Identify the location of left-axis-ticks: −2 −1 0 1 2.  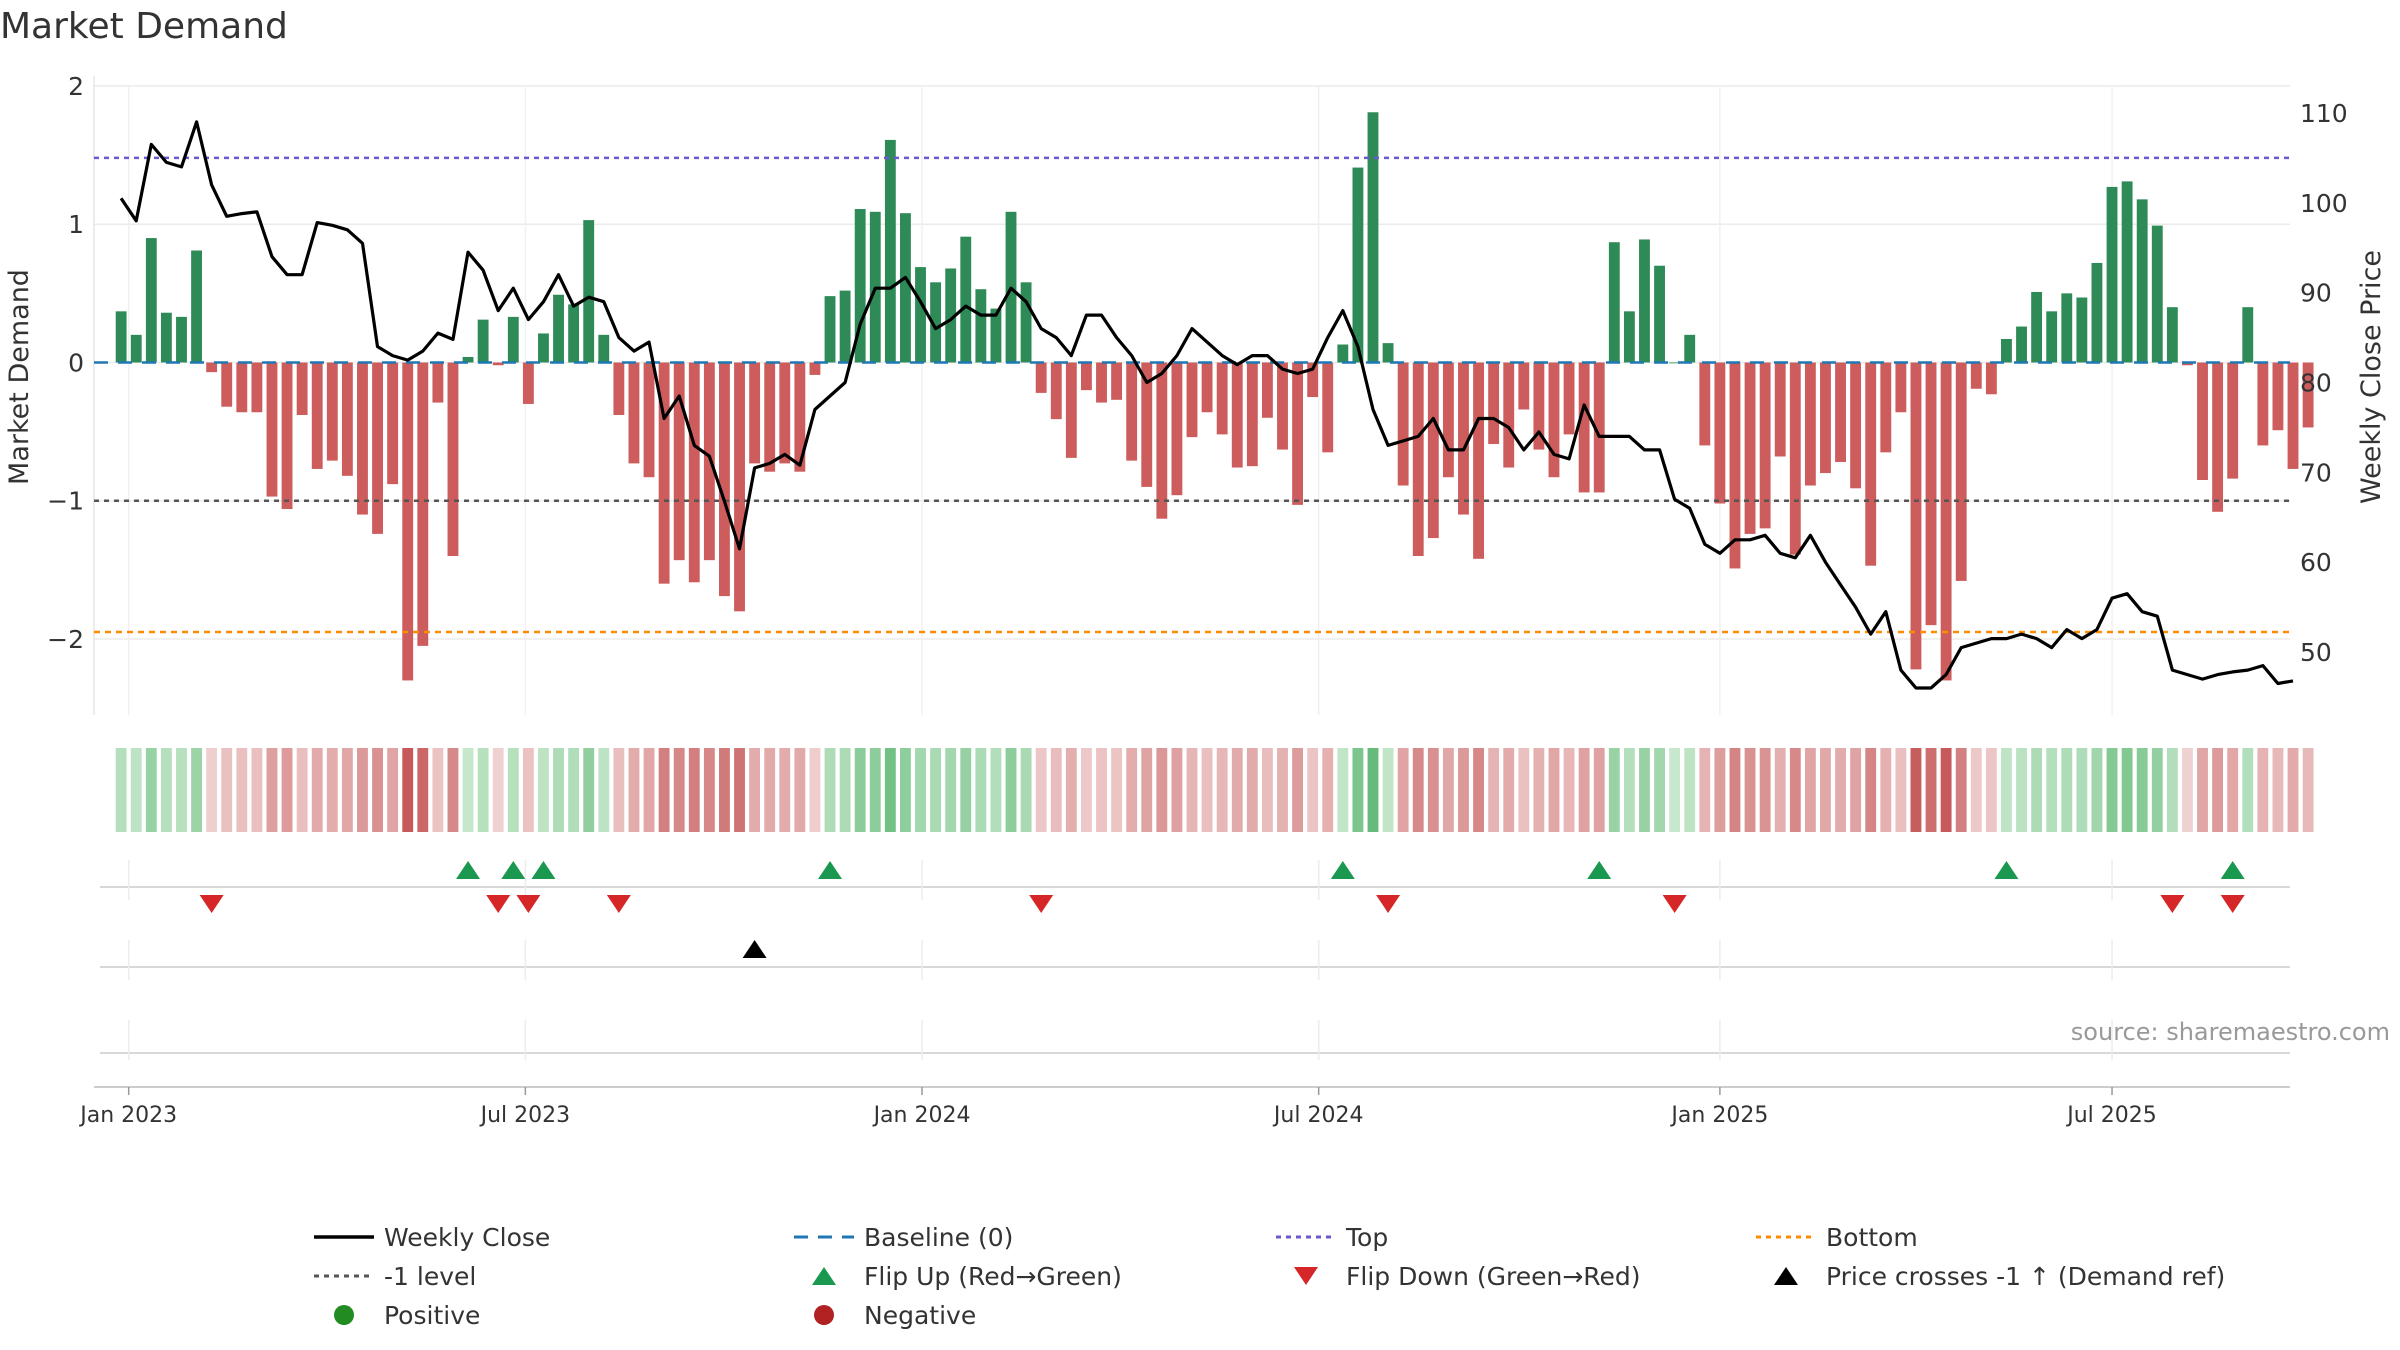
(65, 363).